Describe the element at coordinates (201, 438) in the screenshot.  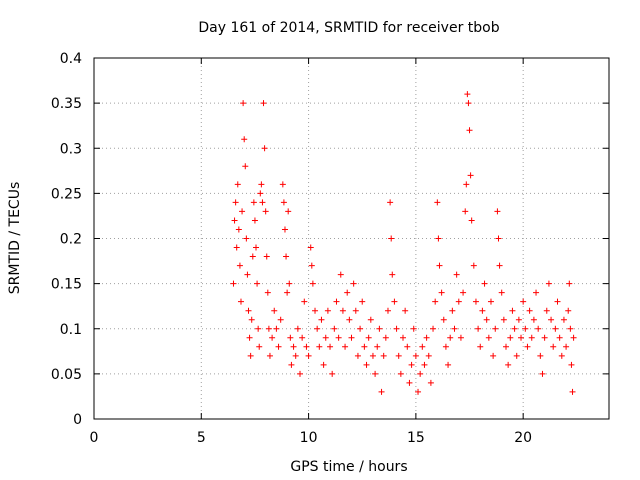
I see `x-tick-label: 5` at that location.